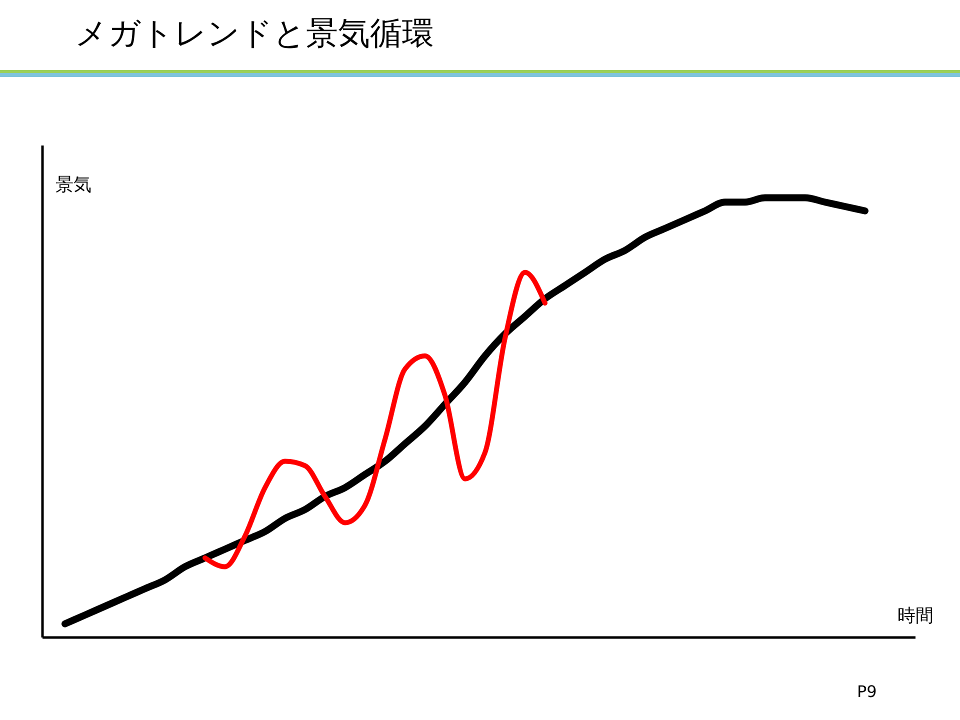  What do you see at coordinates (867, 691) in the screenshot?
I see `text: P9` at bounding box center [867, 691].